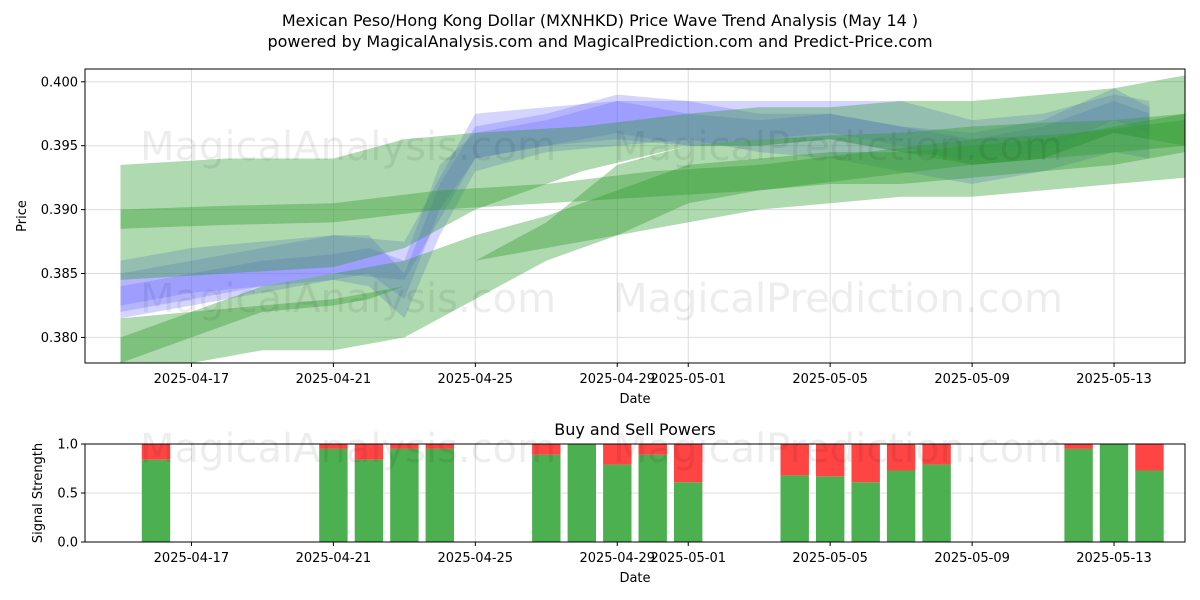  Describe the element at coordinates (192, 379) in the screenshot. I see `price-x-tick-label-0: 2025-04-17` at that location.